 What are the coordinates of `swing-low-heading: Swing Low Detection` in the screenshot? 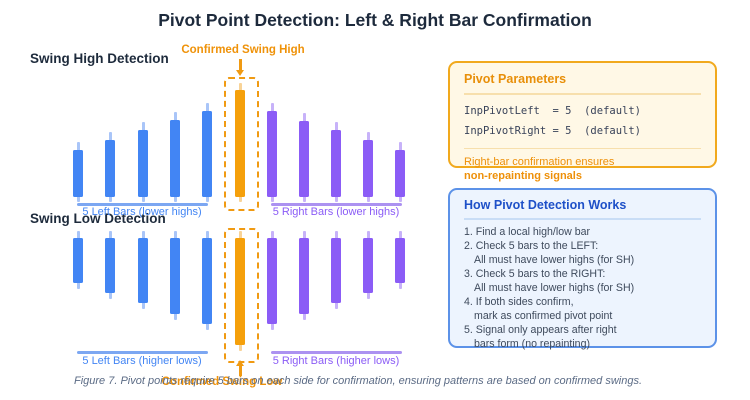 It's located at (98, 218).